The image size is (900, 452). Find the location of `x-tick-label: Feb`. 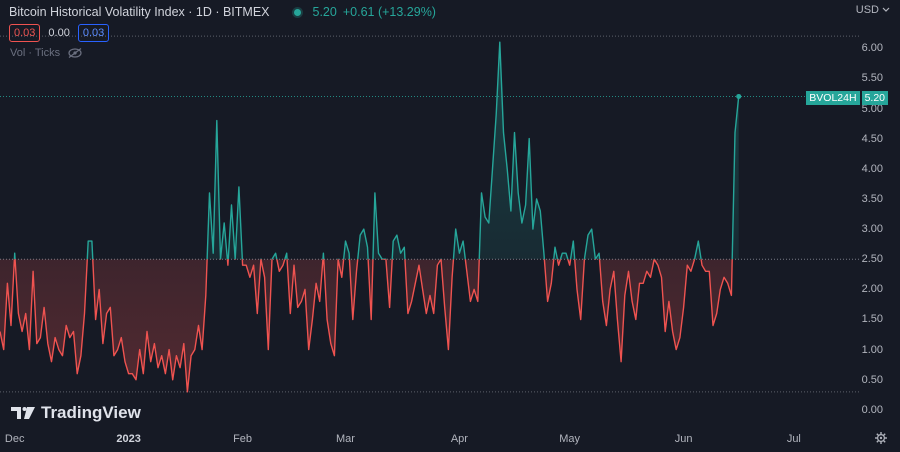

x-tick-label: Feb is located at coordinates (243, 439).